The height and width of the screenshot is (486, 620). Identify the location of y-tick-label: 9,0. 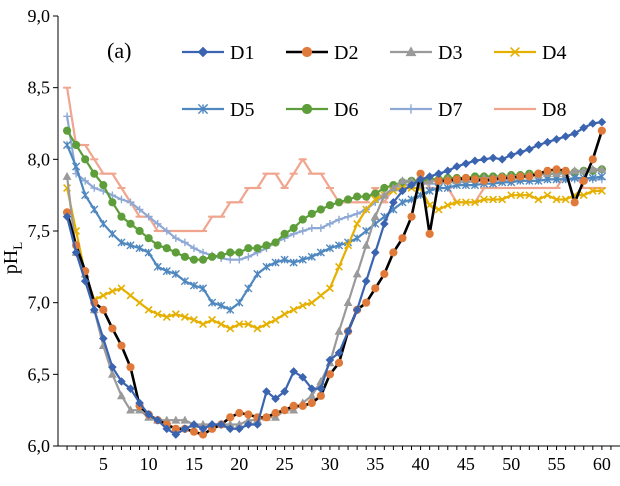
(39, 16).